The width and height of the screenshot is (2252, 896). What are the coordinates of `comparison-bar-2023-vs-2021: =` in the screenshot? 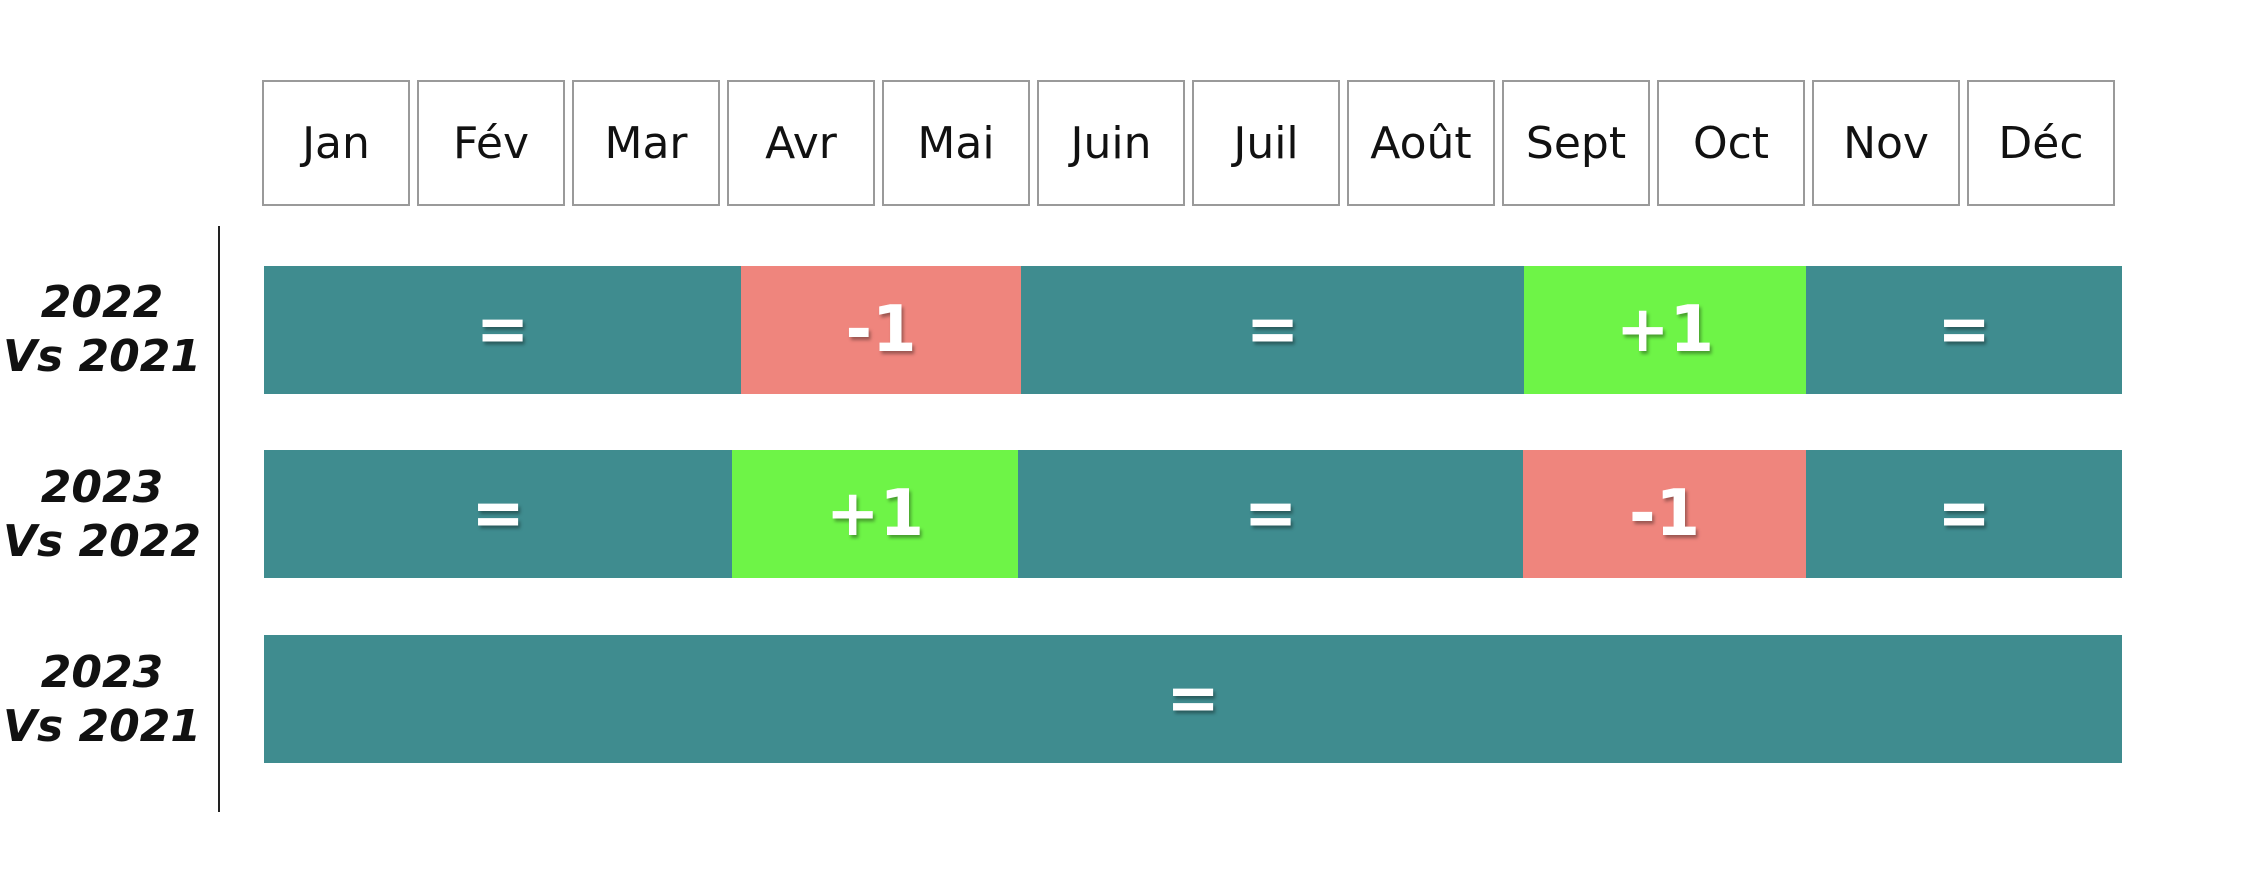 It's located at (1193, 699).